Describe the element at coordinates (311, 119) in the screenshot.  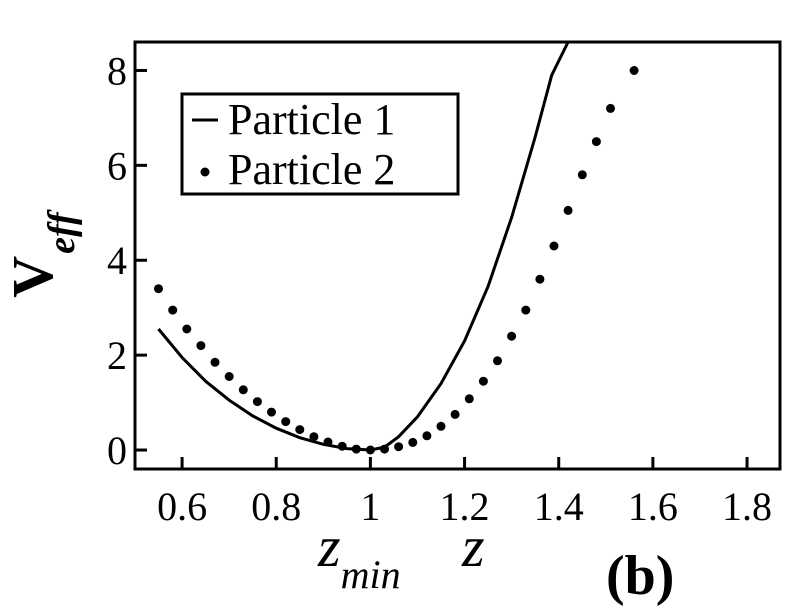
I see `legend-label-particle-1: Particle 1` at that location.